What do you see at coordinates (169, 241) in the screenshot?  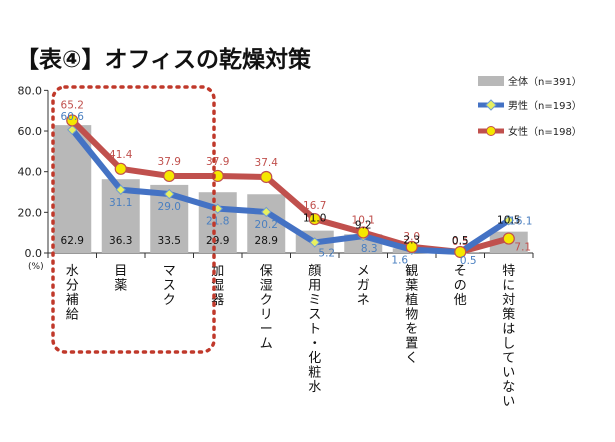 I see `bar-data-label: 33.5` at bounding box center [169, 241].